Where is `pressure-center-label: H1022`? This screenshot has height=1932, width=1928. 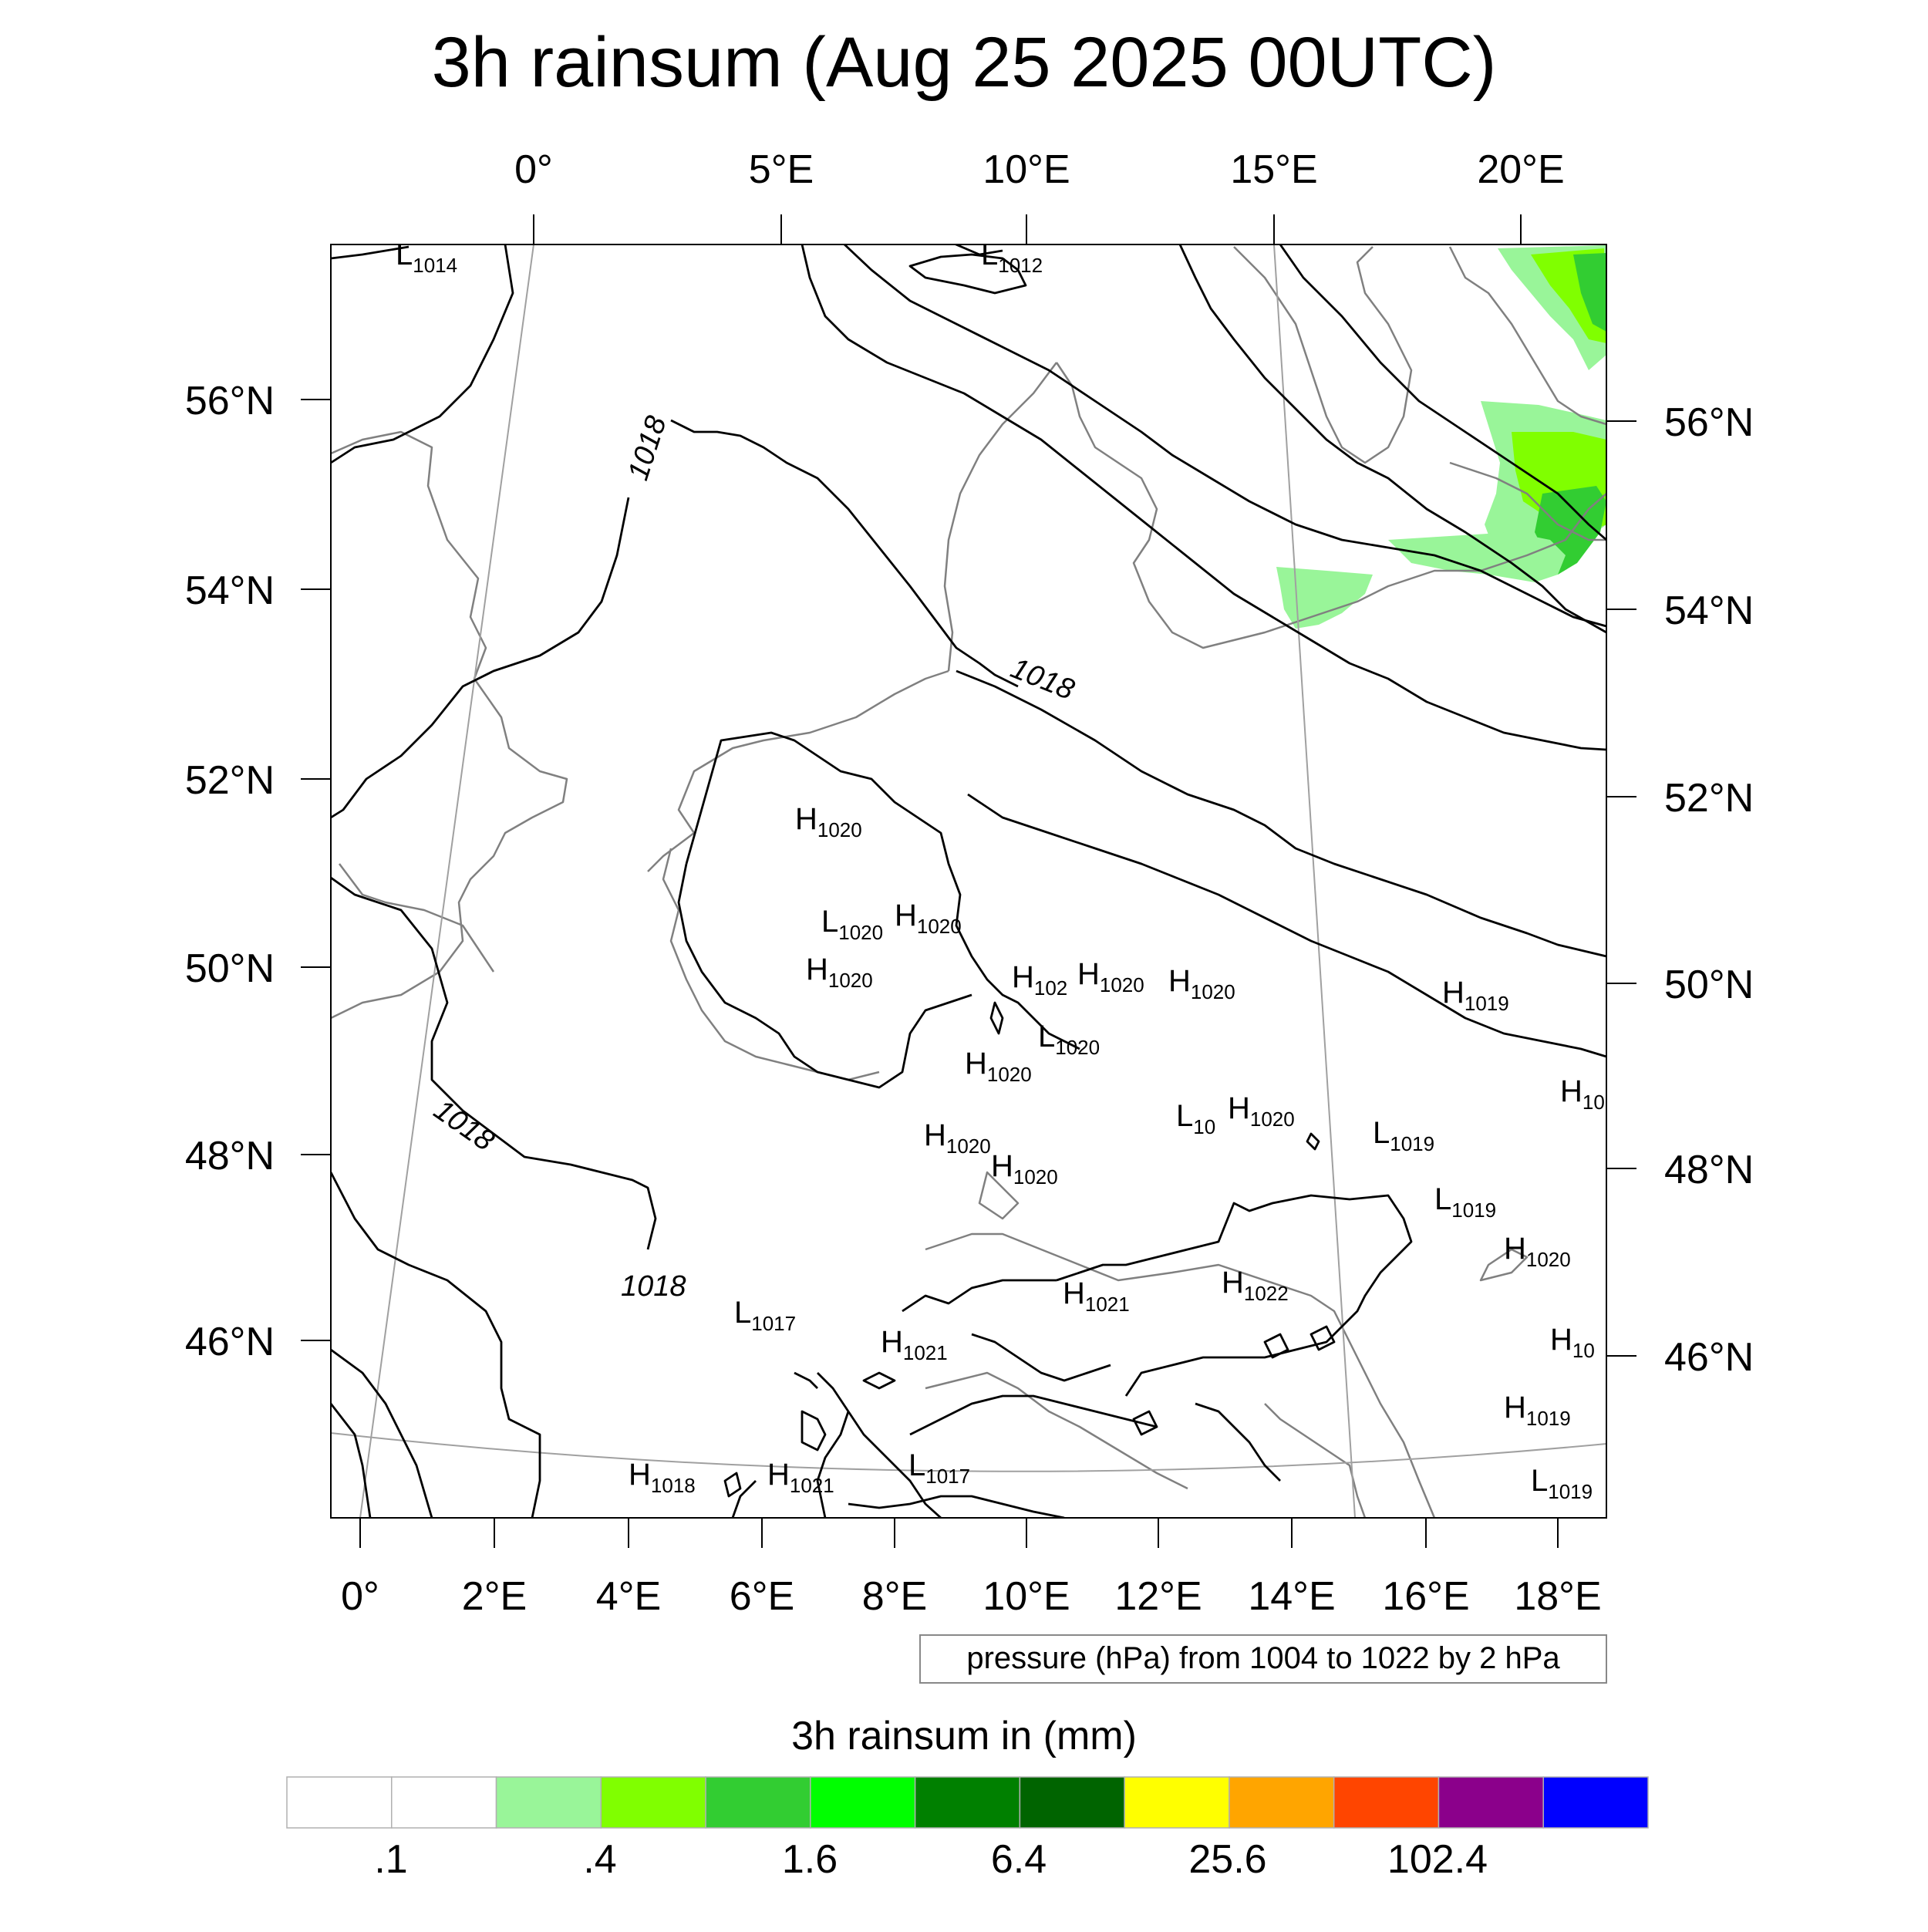 pressure-center-label: H1022 is located at coordinates (1255, 1285).